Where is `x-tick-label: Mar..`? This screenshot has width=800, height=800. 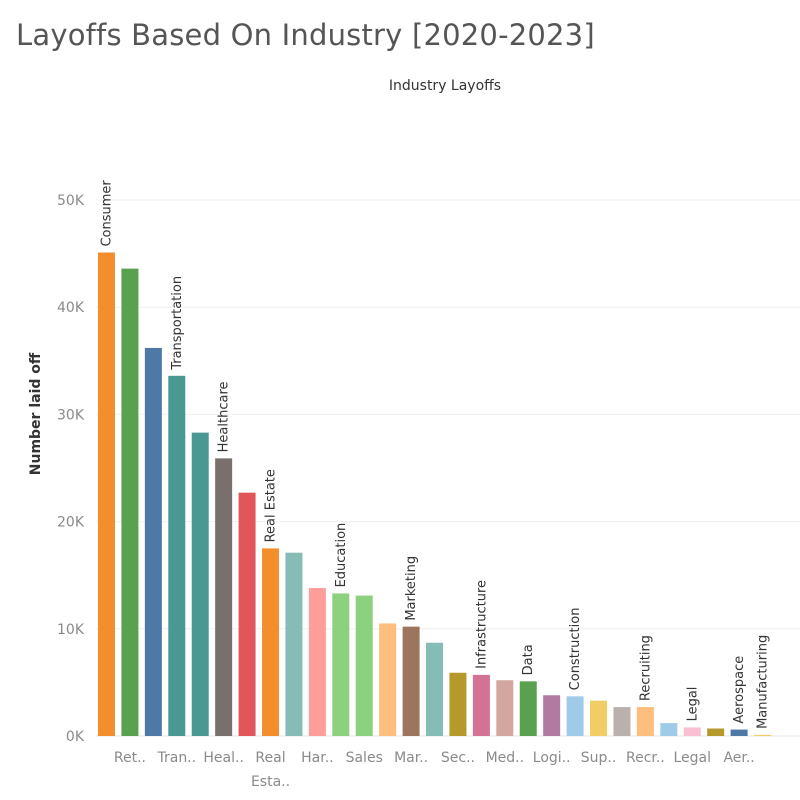 x-tick-label: Mar.. is located at coordinates (411, 758).